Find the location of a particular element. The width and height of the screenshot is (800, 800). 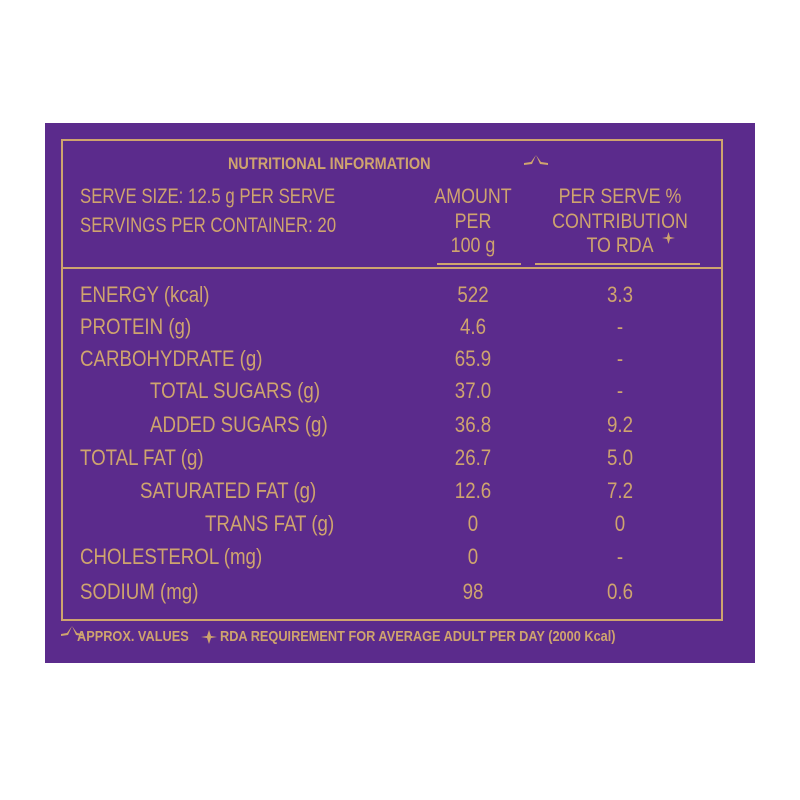

amount-per-100g: 65.9 is located at coordinates (473, 358).